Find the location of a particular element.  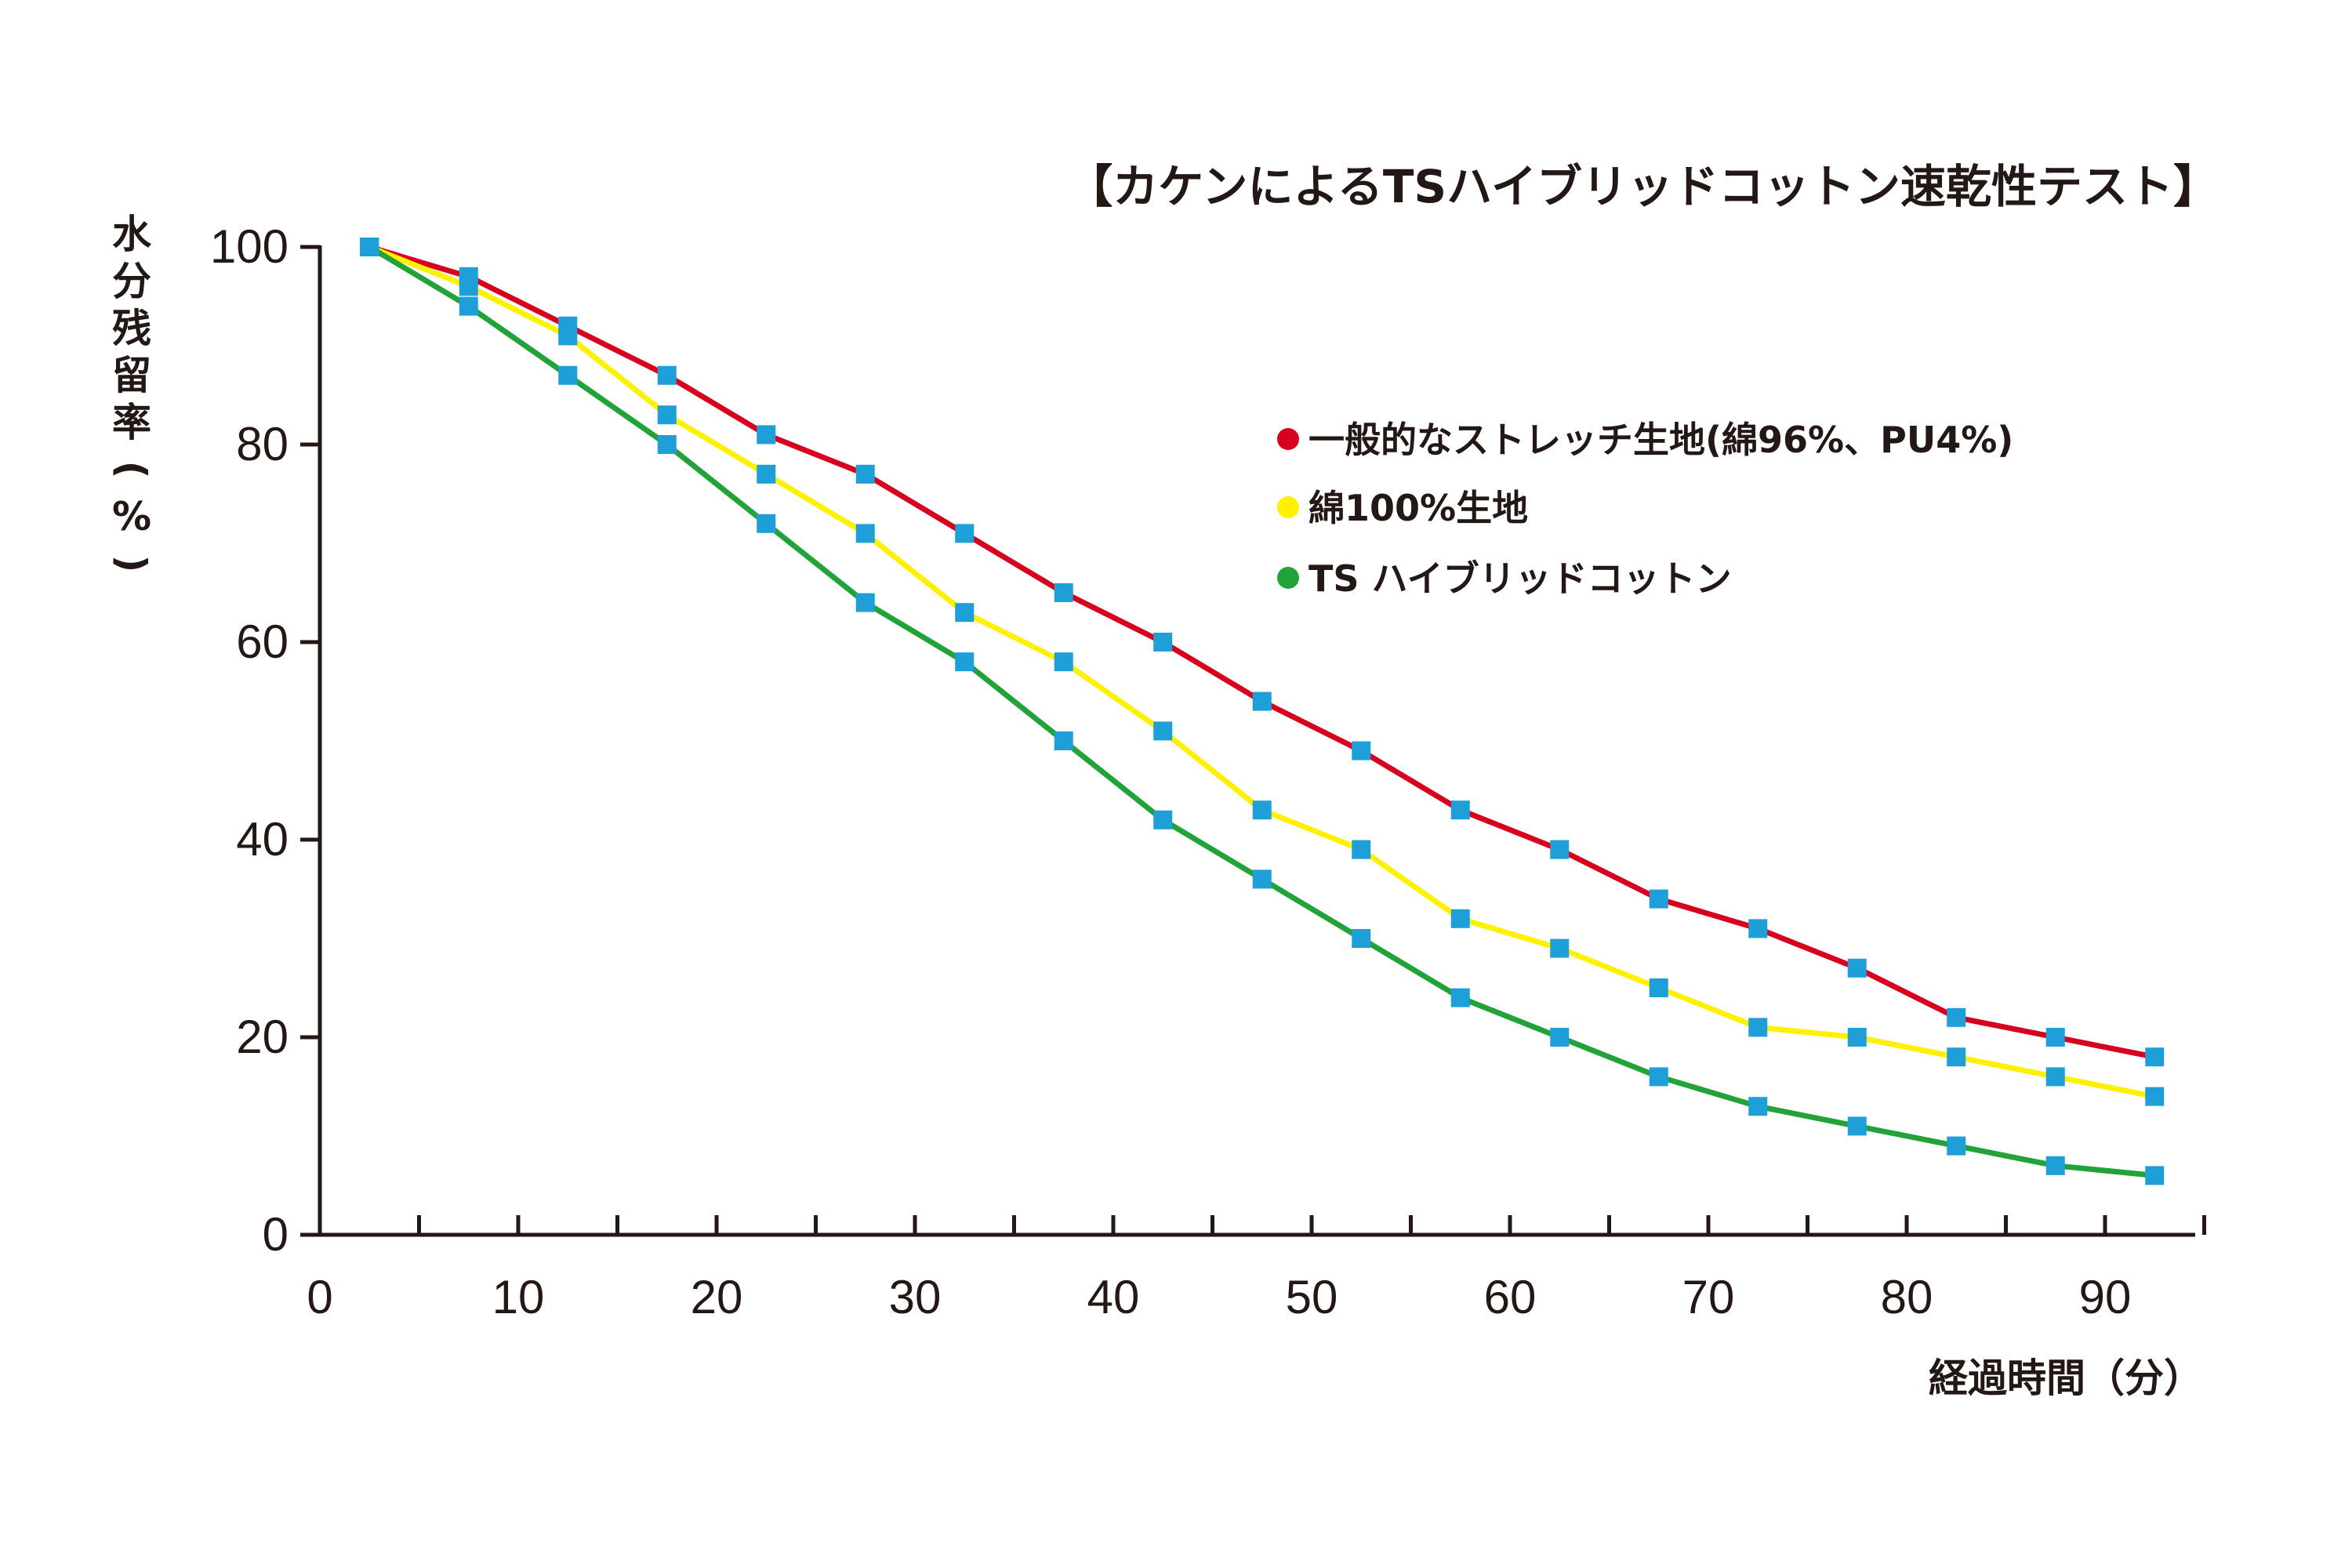

x-tick-label: 50 is located at coordinates (1312, 1297).